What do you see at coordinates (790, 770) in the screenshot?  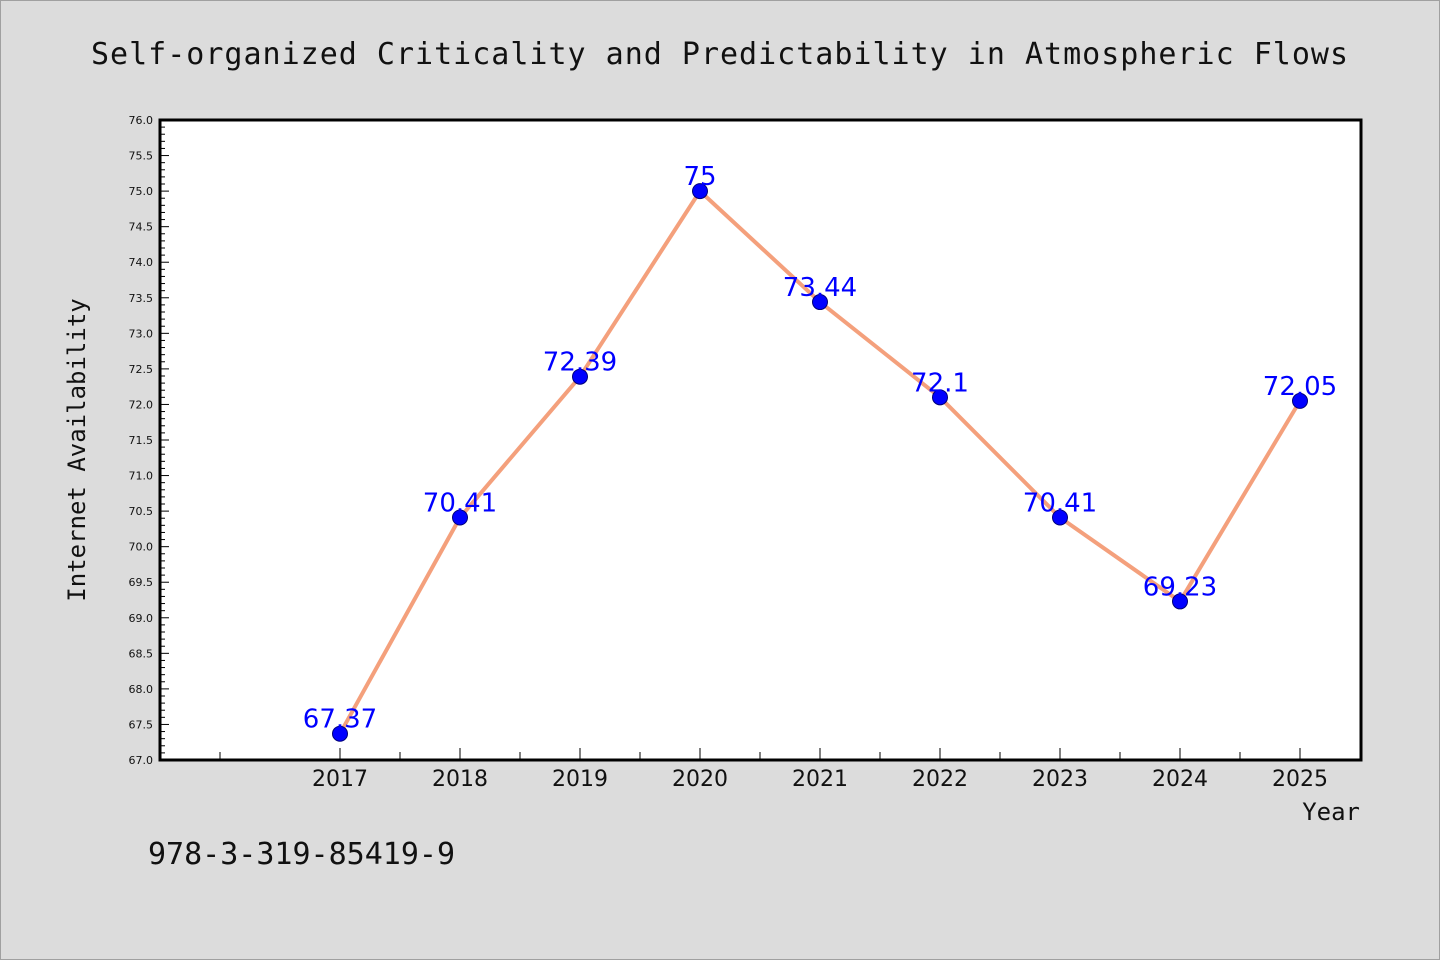 I see `x-axis: 2017 2018 2019 2020 2021 2022 2023 2024 2025` at bounding box center [790, 770].